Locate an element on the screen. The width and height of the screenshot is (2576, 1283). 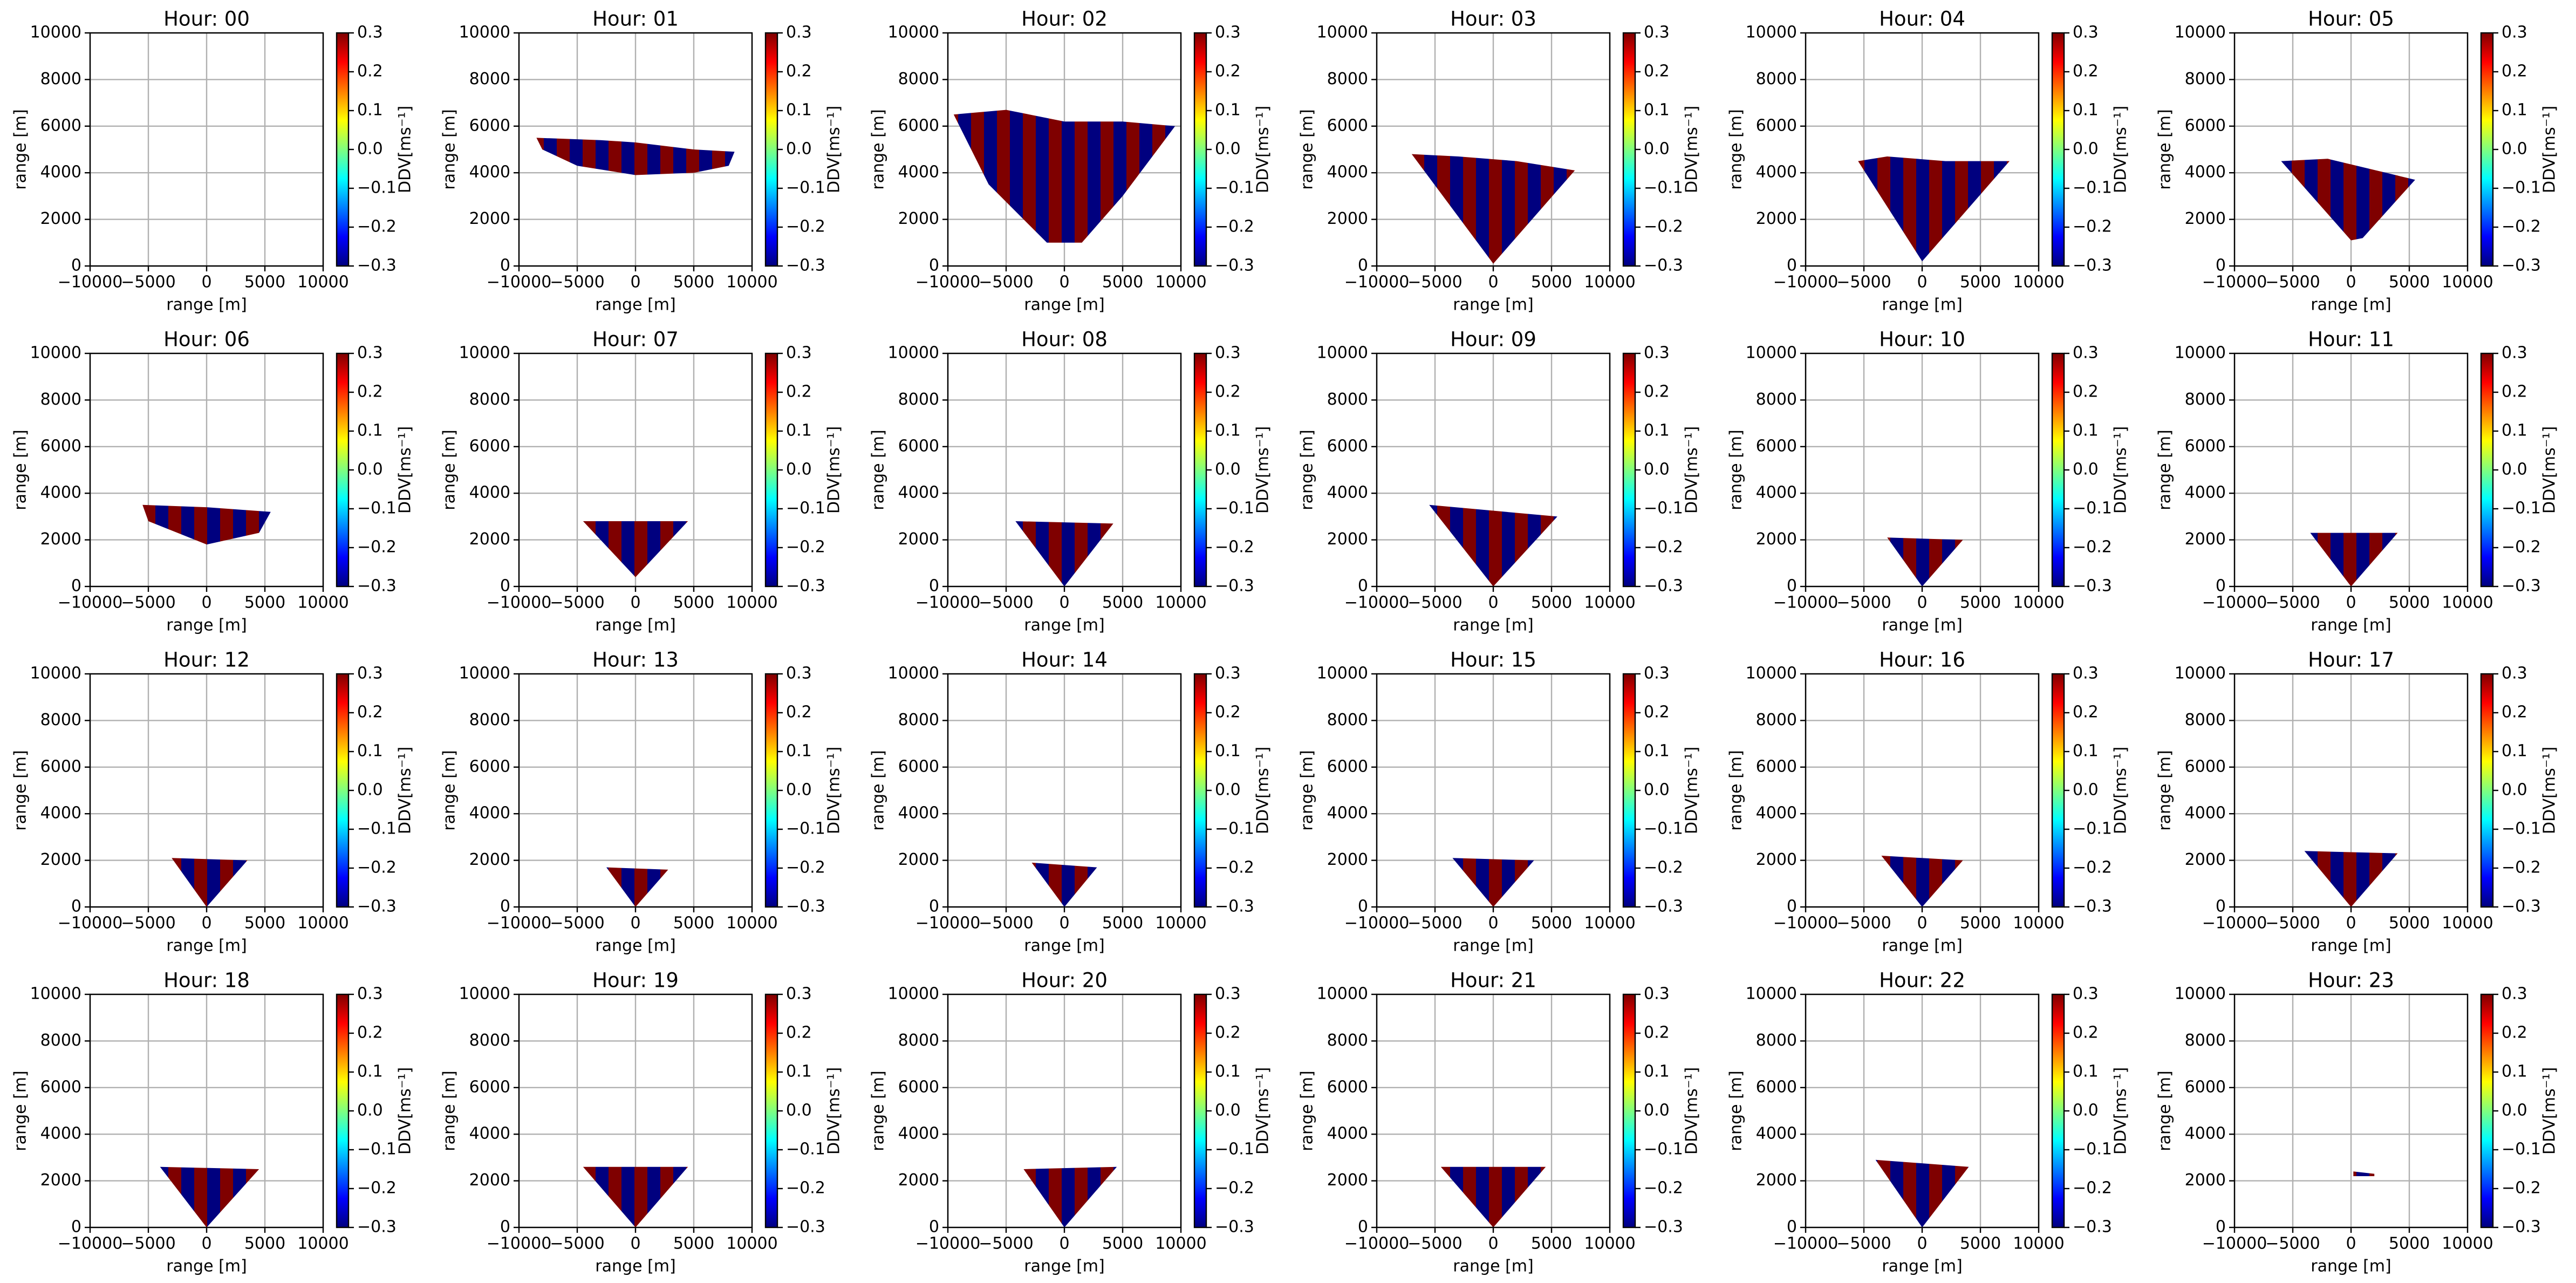
subplot-title: Hour: 20 is located at coordinates (1064, 980).